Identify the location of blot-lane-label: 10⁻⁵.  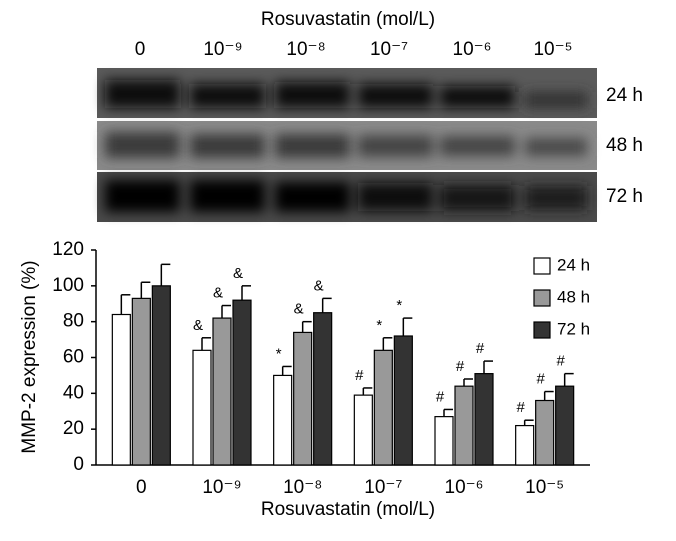
(552, 49).